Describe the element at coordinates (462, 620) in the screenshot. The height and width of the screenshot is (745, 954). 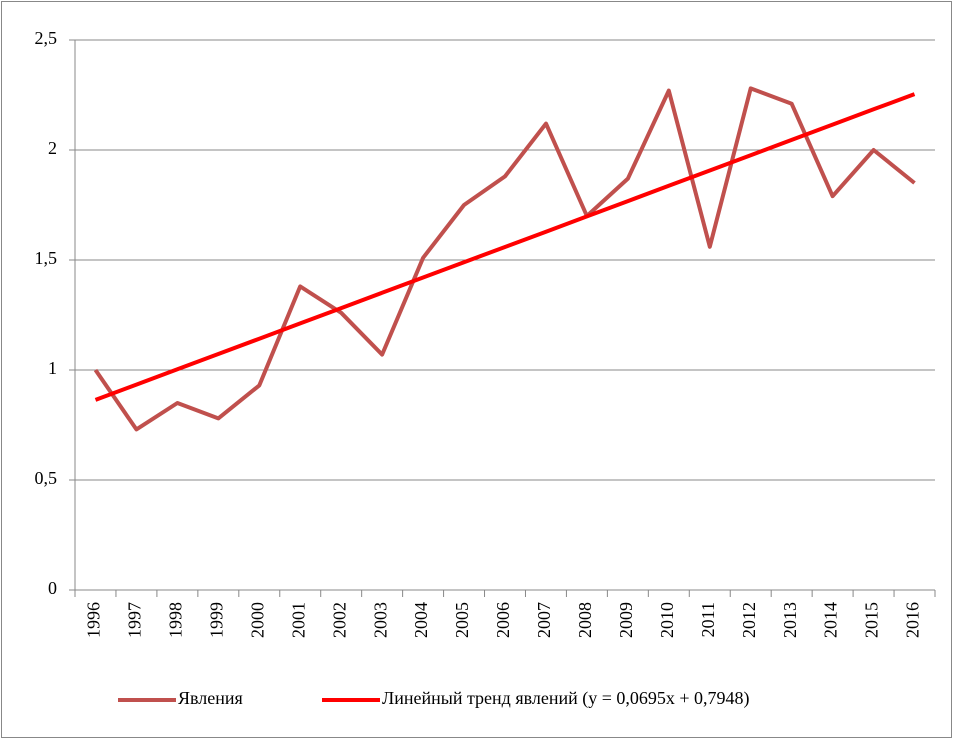
I see `x-tick-label: 2005` at that location.